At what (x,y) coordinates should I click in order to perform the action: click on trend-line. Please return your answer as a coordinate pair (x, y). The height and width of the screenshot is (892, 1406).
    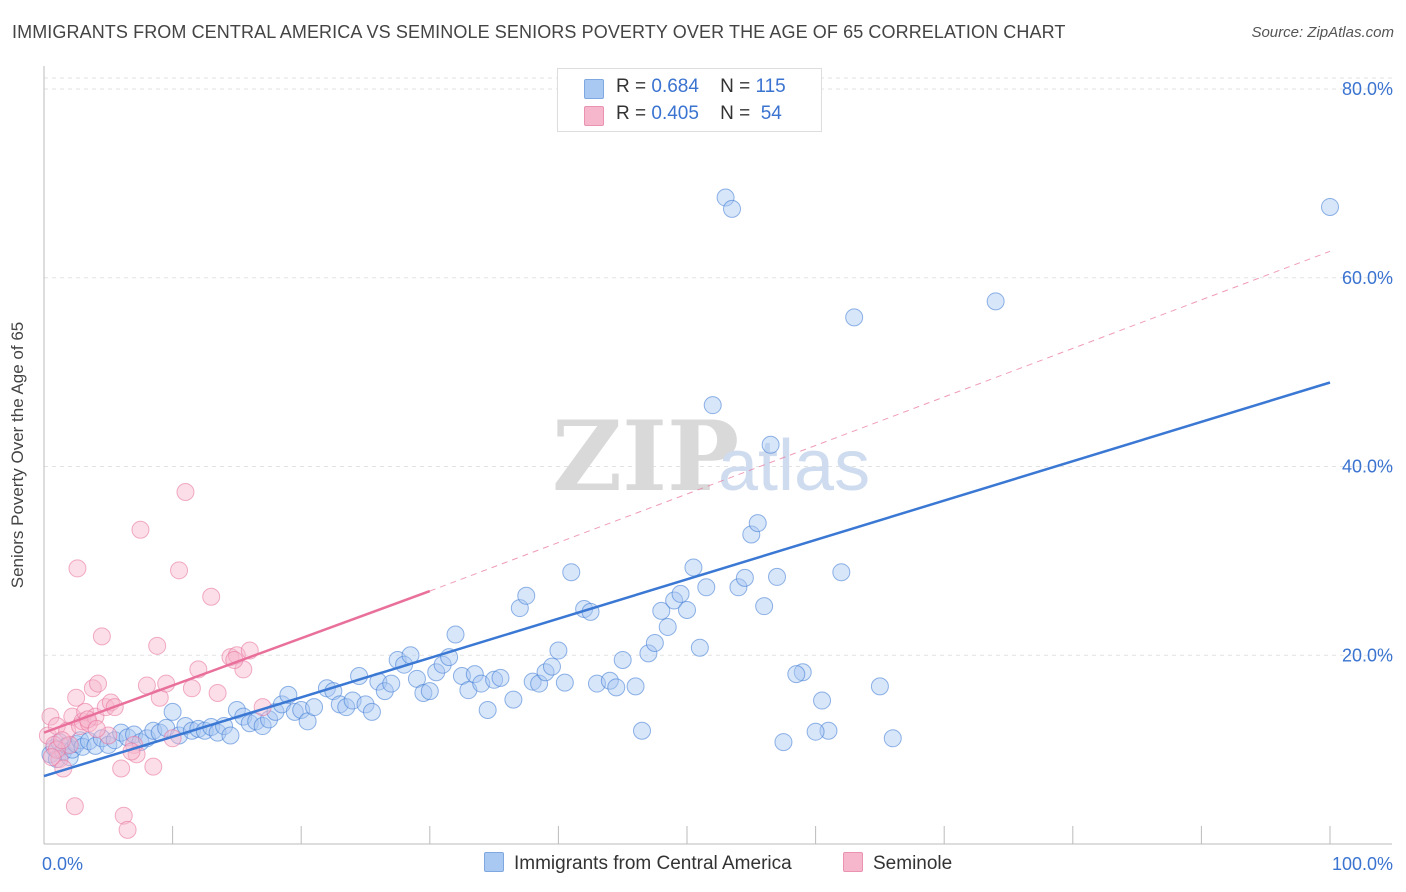
    Looking at the image, I should click on (237, 661).